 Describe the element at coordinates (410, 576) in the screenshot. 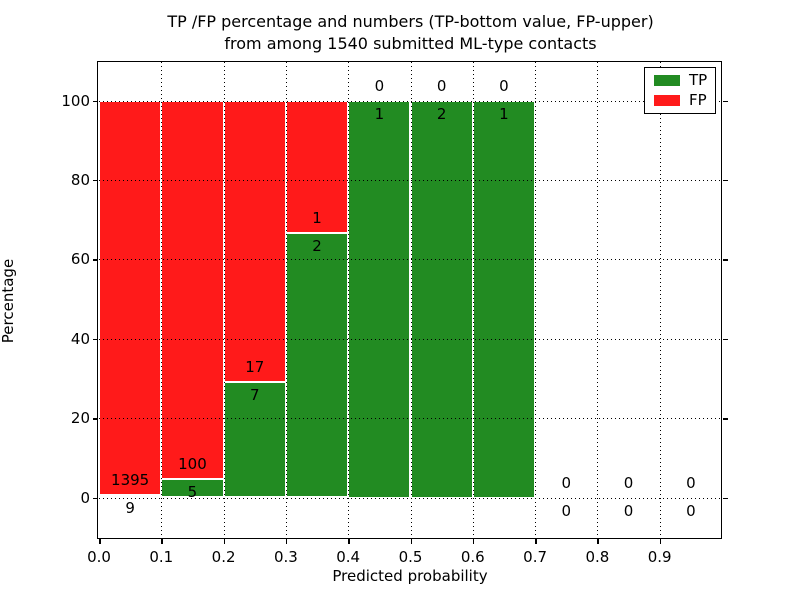

I see `x-axis-label: Predicted probability` at that location.